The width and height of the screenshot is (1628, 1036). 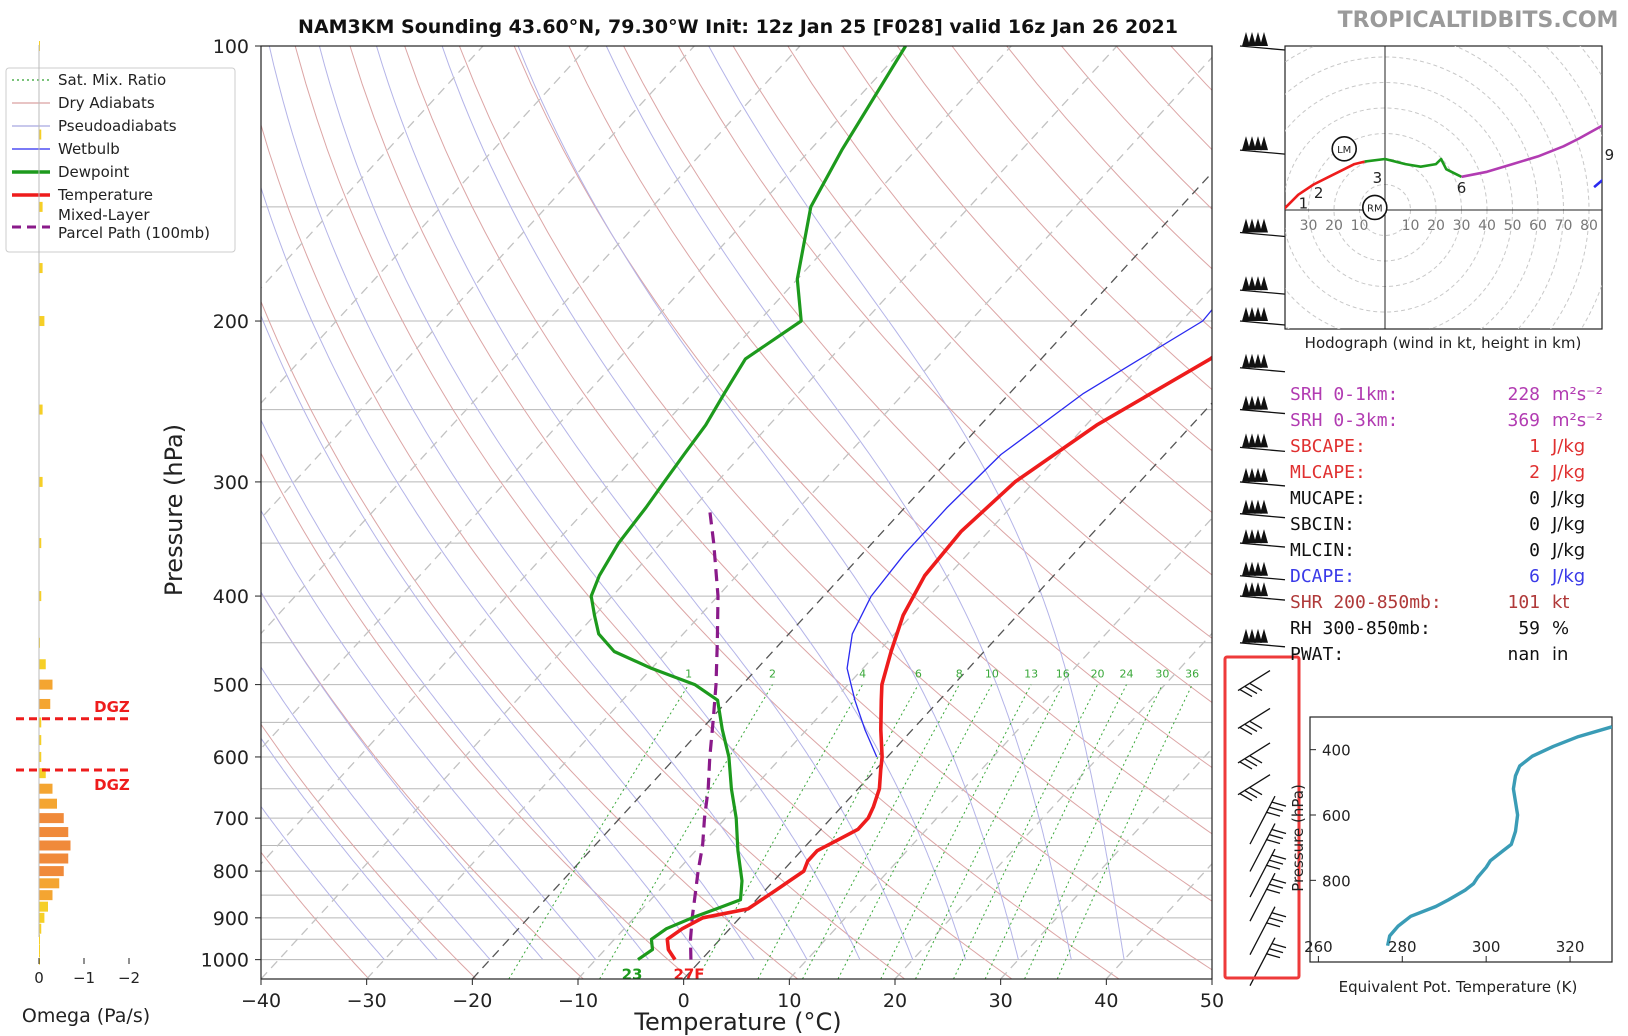 I want to click on legend-label: Temperature, so click(x=105, y=195).